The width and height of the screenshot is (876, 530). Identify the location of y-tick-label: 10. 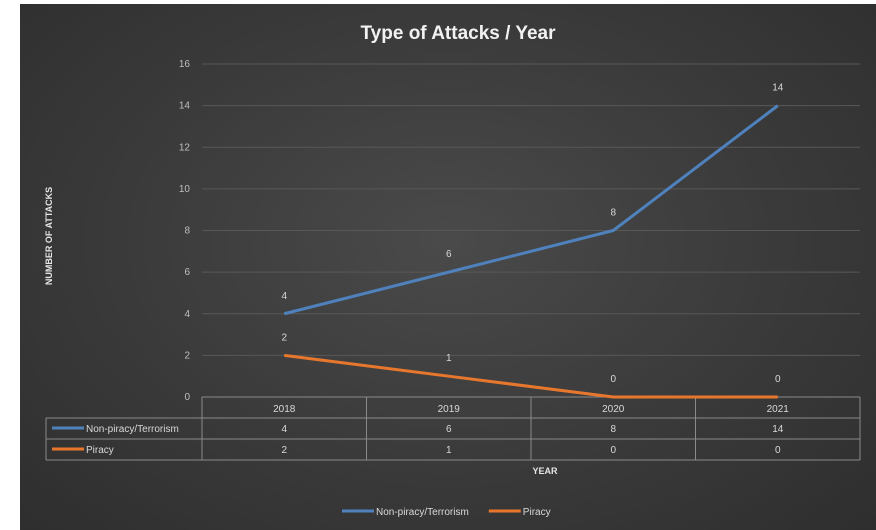
(185, 189).